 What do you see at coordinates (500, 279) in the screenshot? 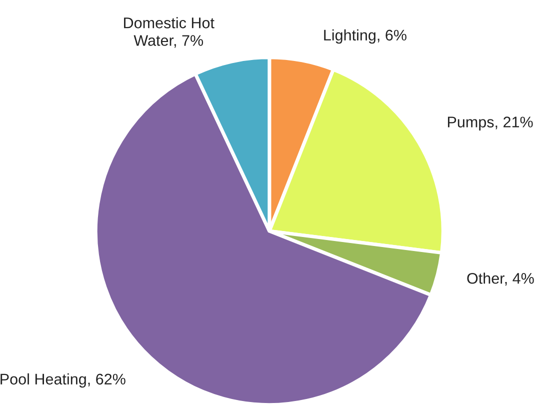
I see `slice-label: Other, 4%` at bounding box center [500, 279].